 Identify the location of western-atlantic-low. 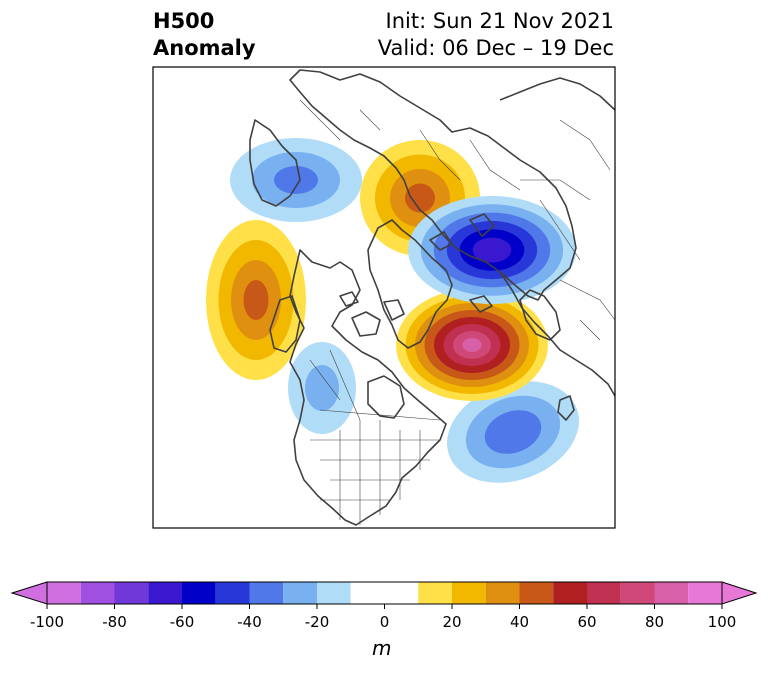
(513, 432).